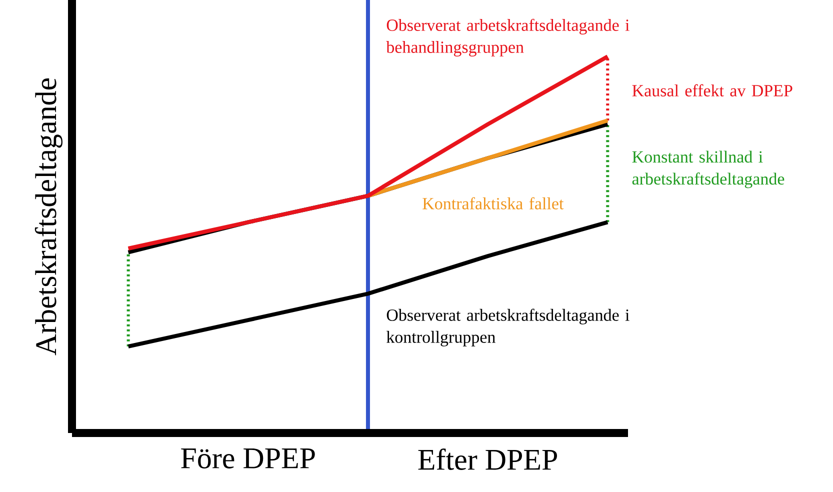 Image resolution: width=833 pixels, height=492 pixels. Describe the element at coordinates (48, 217) in the screenshot. I see `y-axis-title: Arbetskraftsdeltagande` at that location.